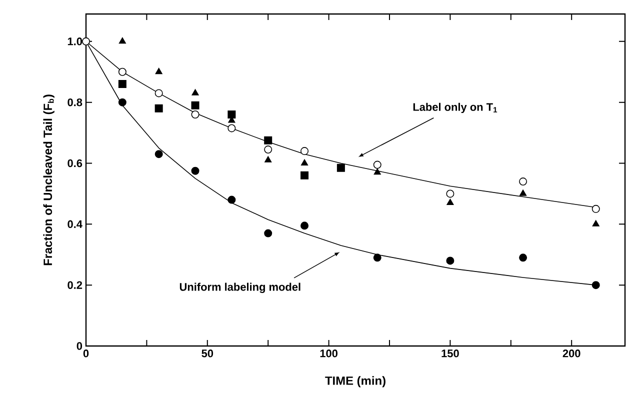  Describe the element at coordinates (75, 224) in the screenshot. I see `y-tick-label: 0.4` at that location.